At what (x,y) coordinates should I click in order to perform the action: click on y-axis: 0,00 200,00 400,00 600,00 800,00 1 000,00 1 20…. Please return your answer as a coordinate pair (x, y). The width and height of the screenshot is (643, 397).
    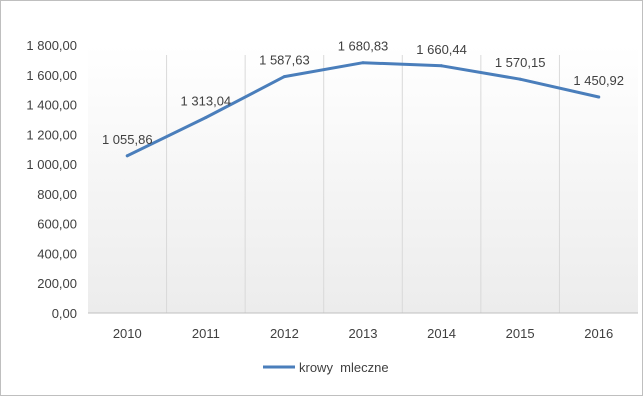
    Looking at the image, I should click on (51, 179).